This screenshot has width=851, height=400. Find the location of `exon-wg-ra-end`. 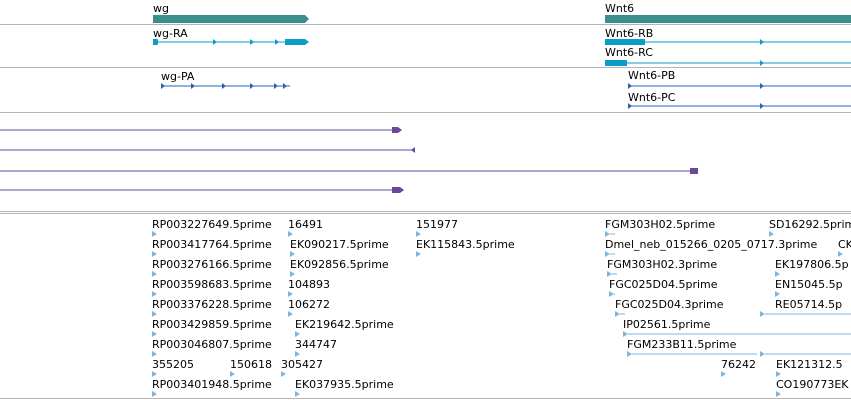

exon-wg-ra-end is located at coordinates (297, 42).